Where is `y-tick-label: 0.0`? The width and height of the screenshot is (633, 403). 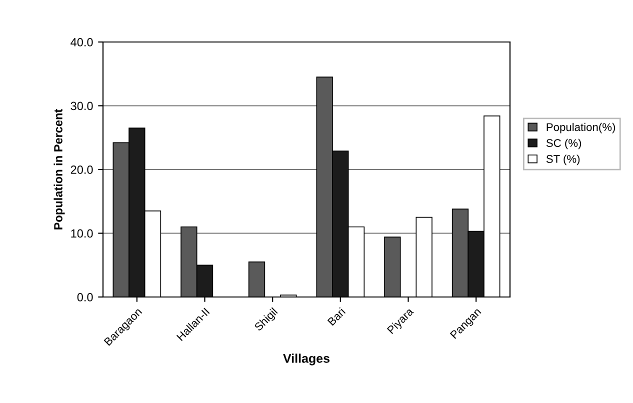
y-tick-label: 0.0 is located at coordinates (85, 297).